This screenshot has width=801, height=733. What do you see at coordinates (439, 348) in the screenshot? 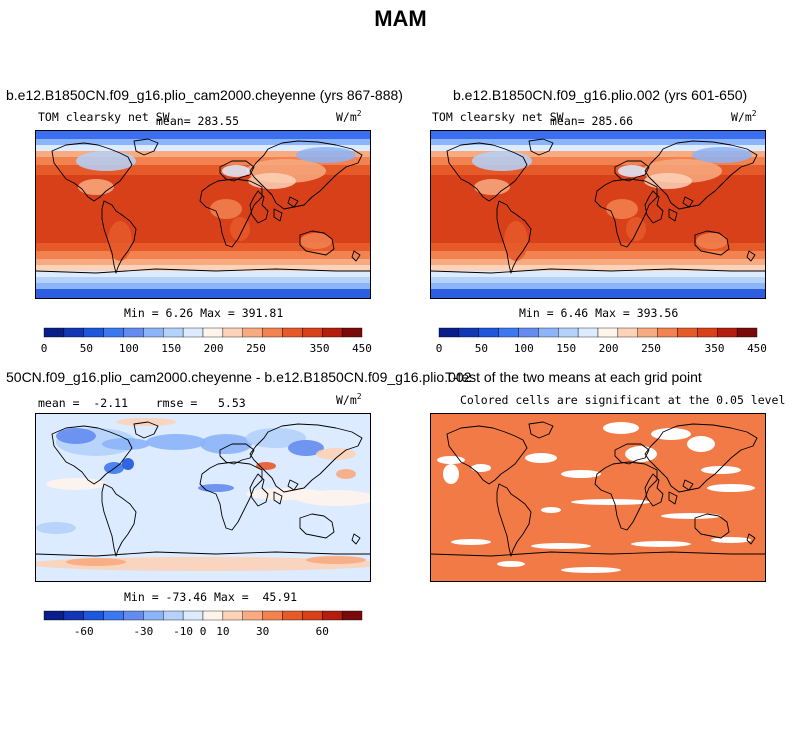
I see `colorbar-tick-label-0: 0` at bounding box center [439, 348].